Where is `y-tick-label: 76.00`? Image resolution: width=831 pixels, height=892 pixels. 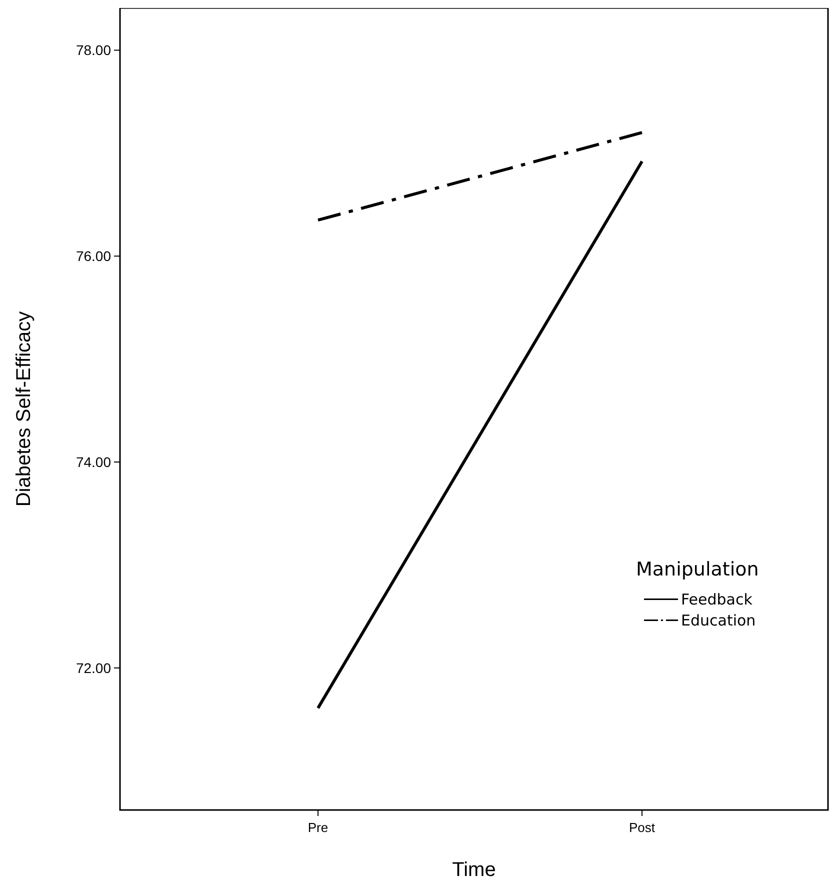 y-tick-label: 76.00 is located at coordinates (94, 256).